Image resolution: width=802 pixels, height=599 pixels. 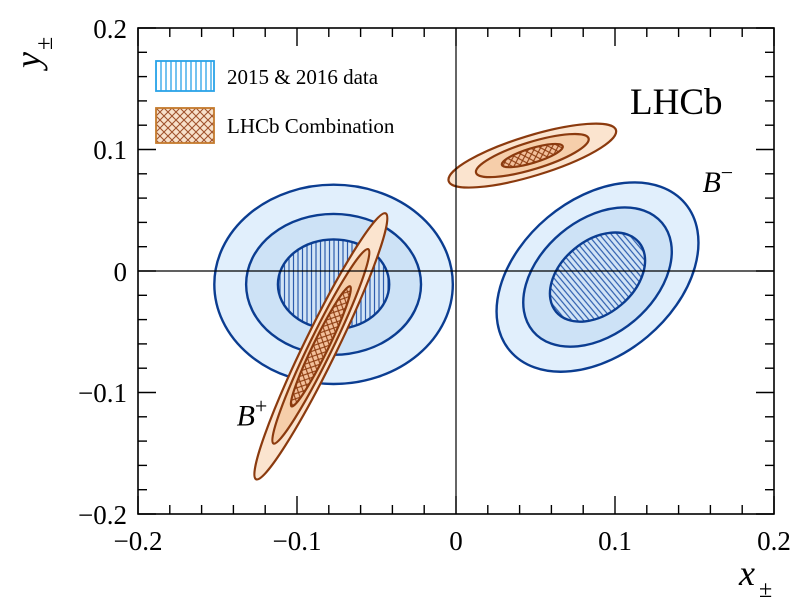 I want to click on y-tick-label: 0.2, so click(x=110, y=29).